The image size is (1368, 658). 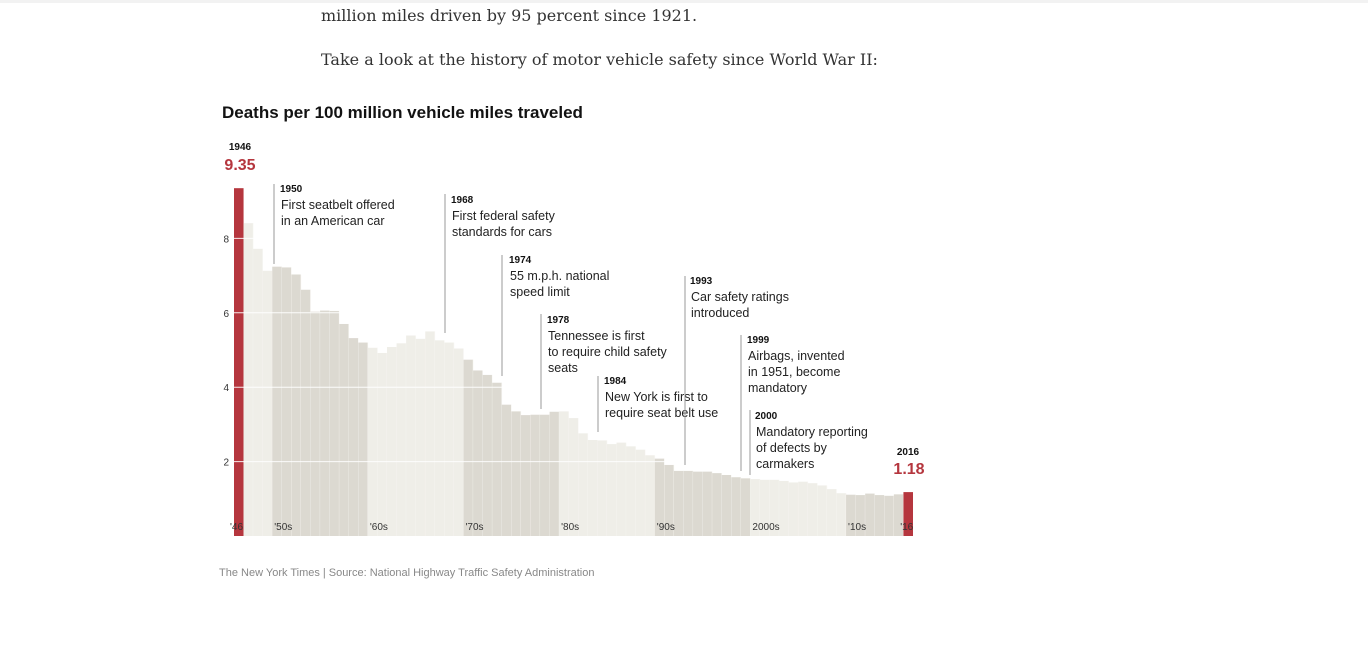 I want to click on annotation-text: Car safety ratings, so click(x=740, y=297).